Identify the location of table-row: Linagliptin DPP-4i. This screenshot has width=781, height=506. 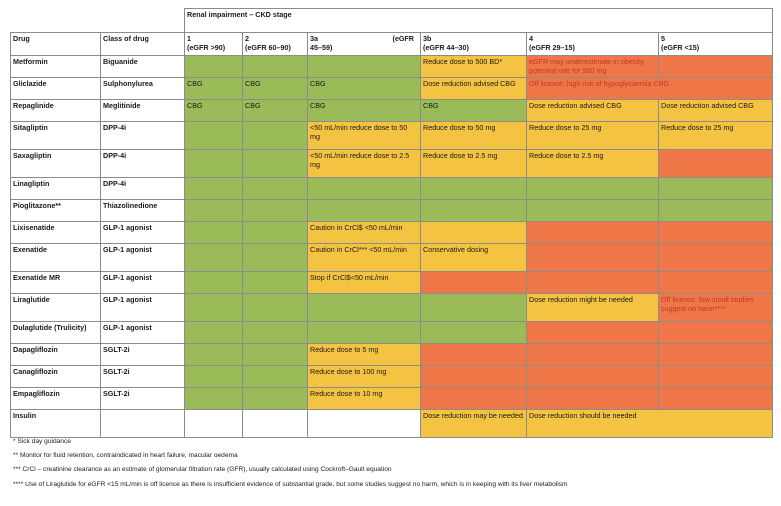
(392, 188).